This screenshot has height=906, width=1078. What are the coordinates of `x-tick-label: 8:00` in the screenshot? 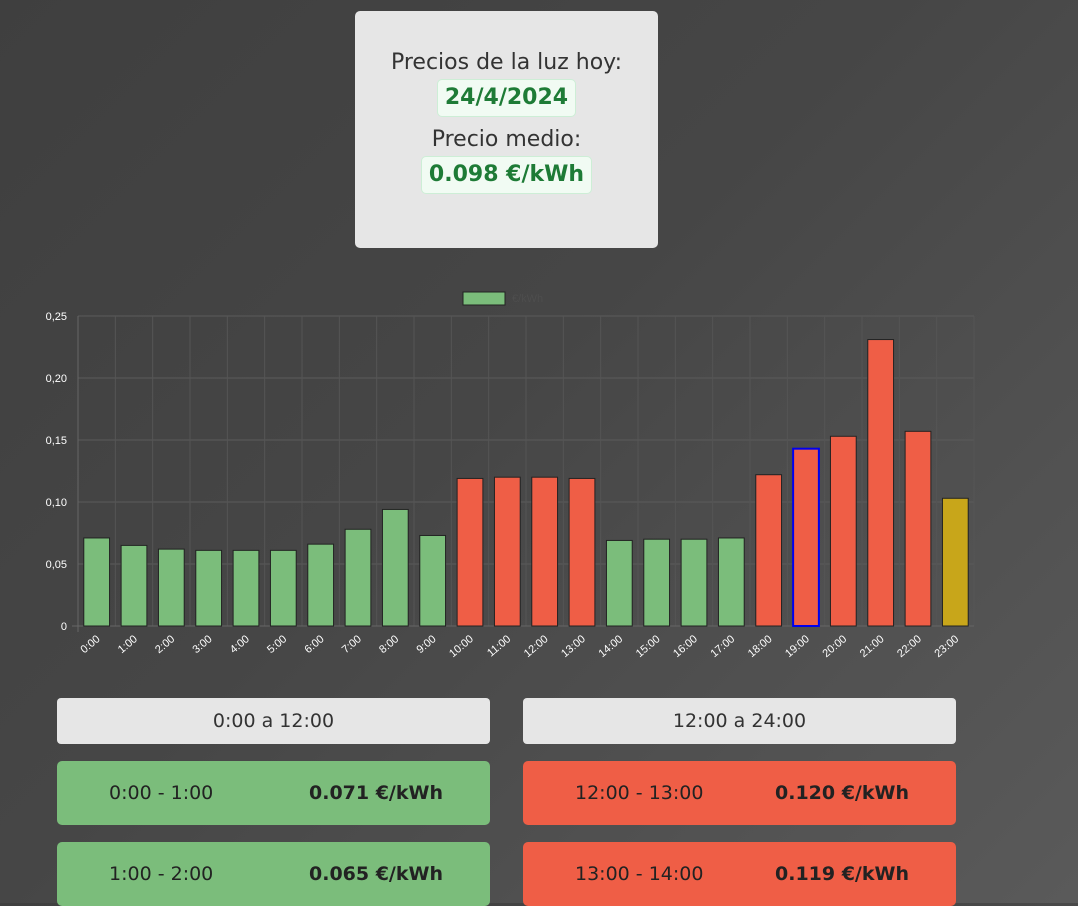 It's located at (389, 644).